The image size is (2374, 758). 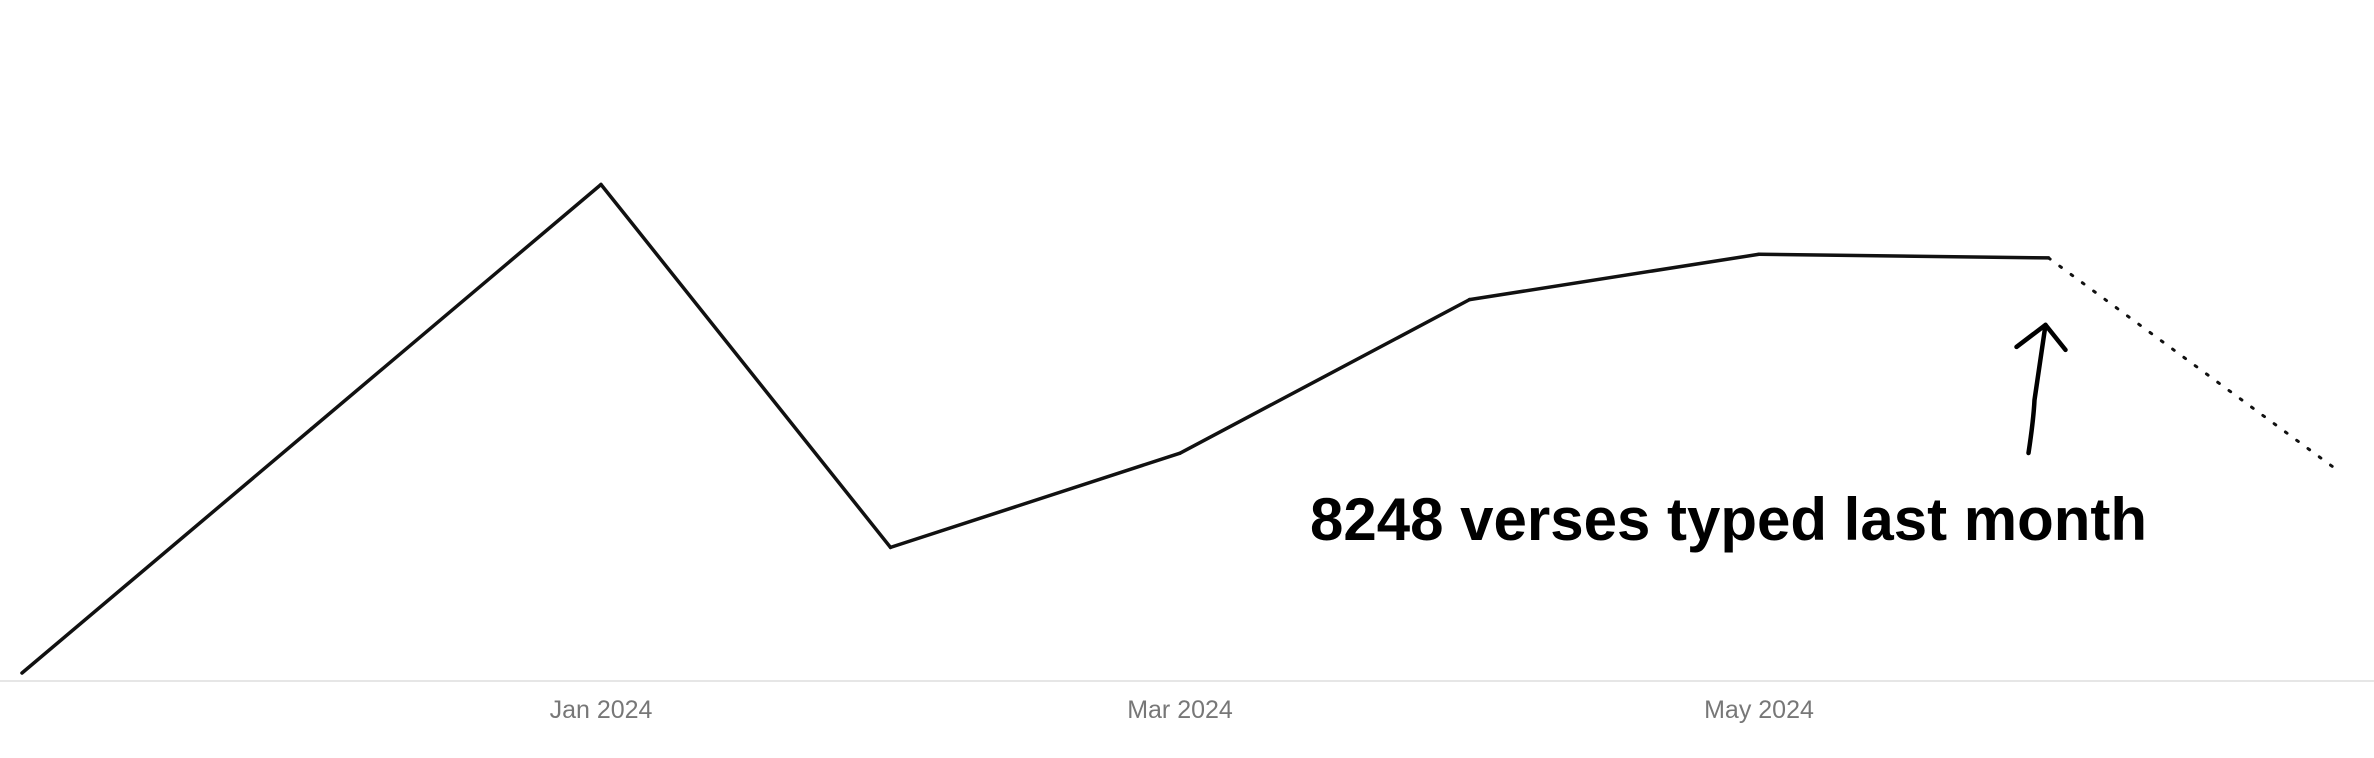 I want to click on annotation: 8248 verses typed last month, so click(x=1728, y=437).